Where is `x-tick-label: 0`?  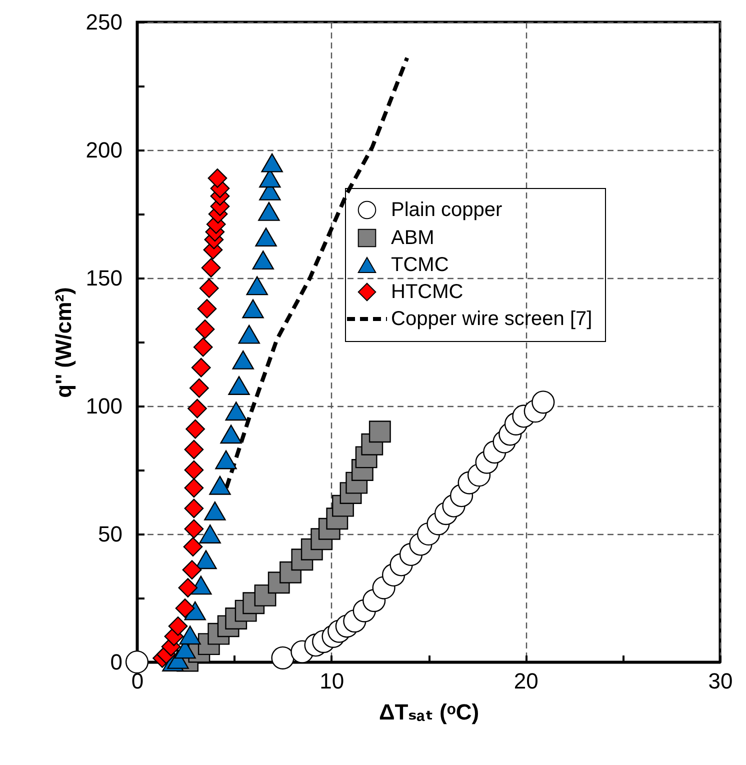 x-tick-label: 0 is located at coordinates (137, 681).